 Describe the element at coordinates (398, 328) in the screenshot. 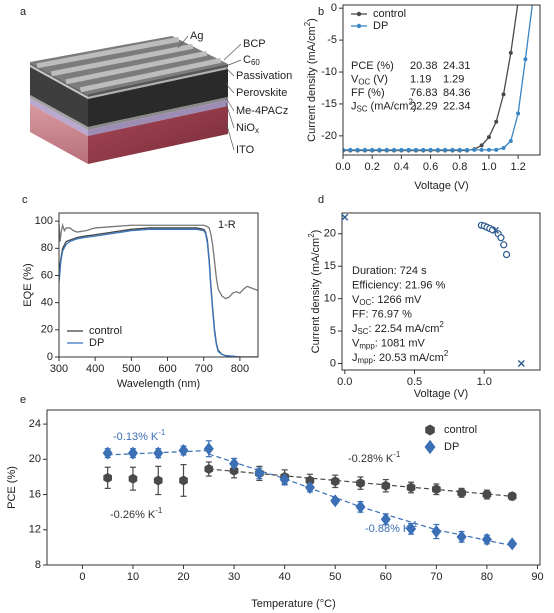

I see `info-line: JSC: 22.54 mA/cm2` at that location.